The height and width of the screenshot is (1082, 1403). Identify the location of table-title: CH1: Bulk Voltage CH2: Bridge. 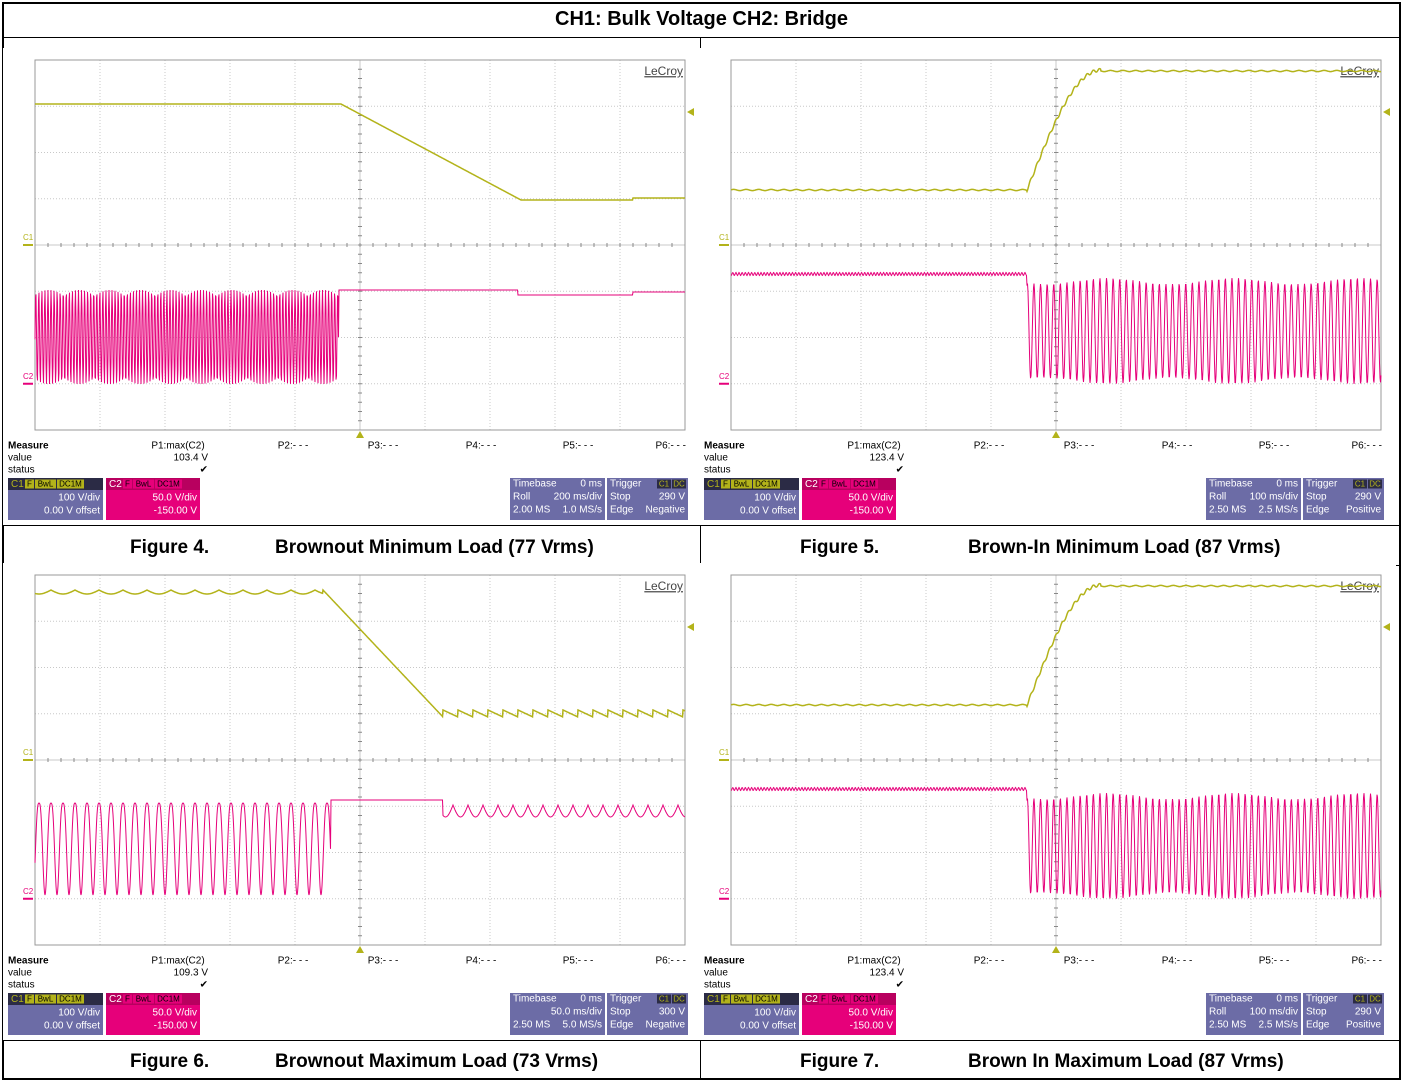
(701, 19).